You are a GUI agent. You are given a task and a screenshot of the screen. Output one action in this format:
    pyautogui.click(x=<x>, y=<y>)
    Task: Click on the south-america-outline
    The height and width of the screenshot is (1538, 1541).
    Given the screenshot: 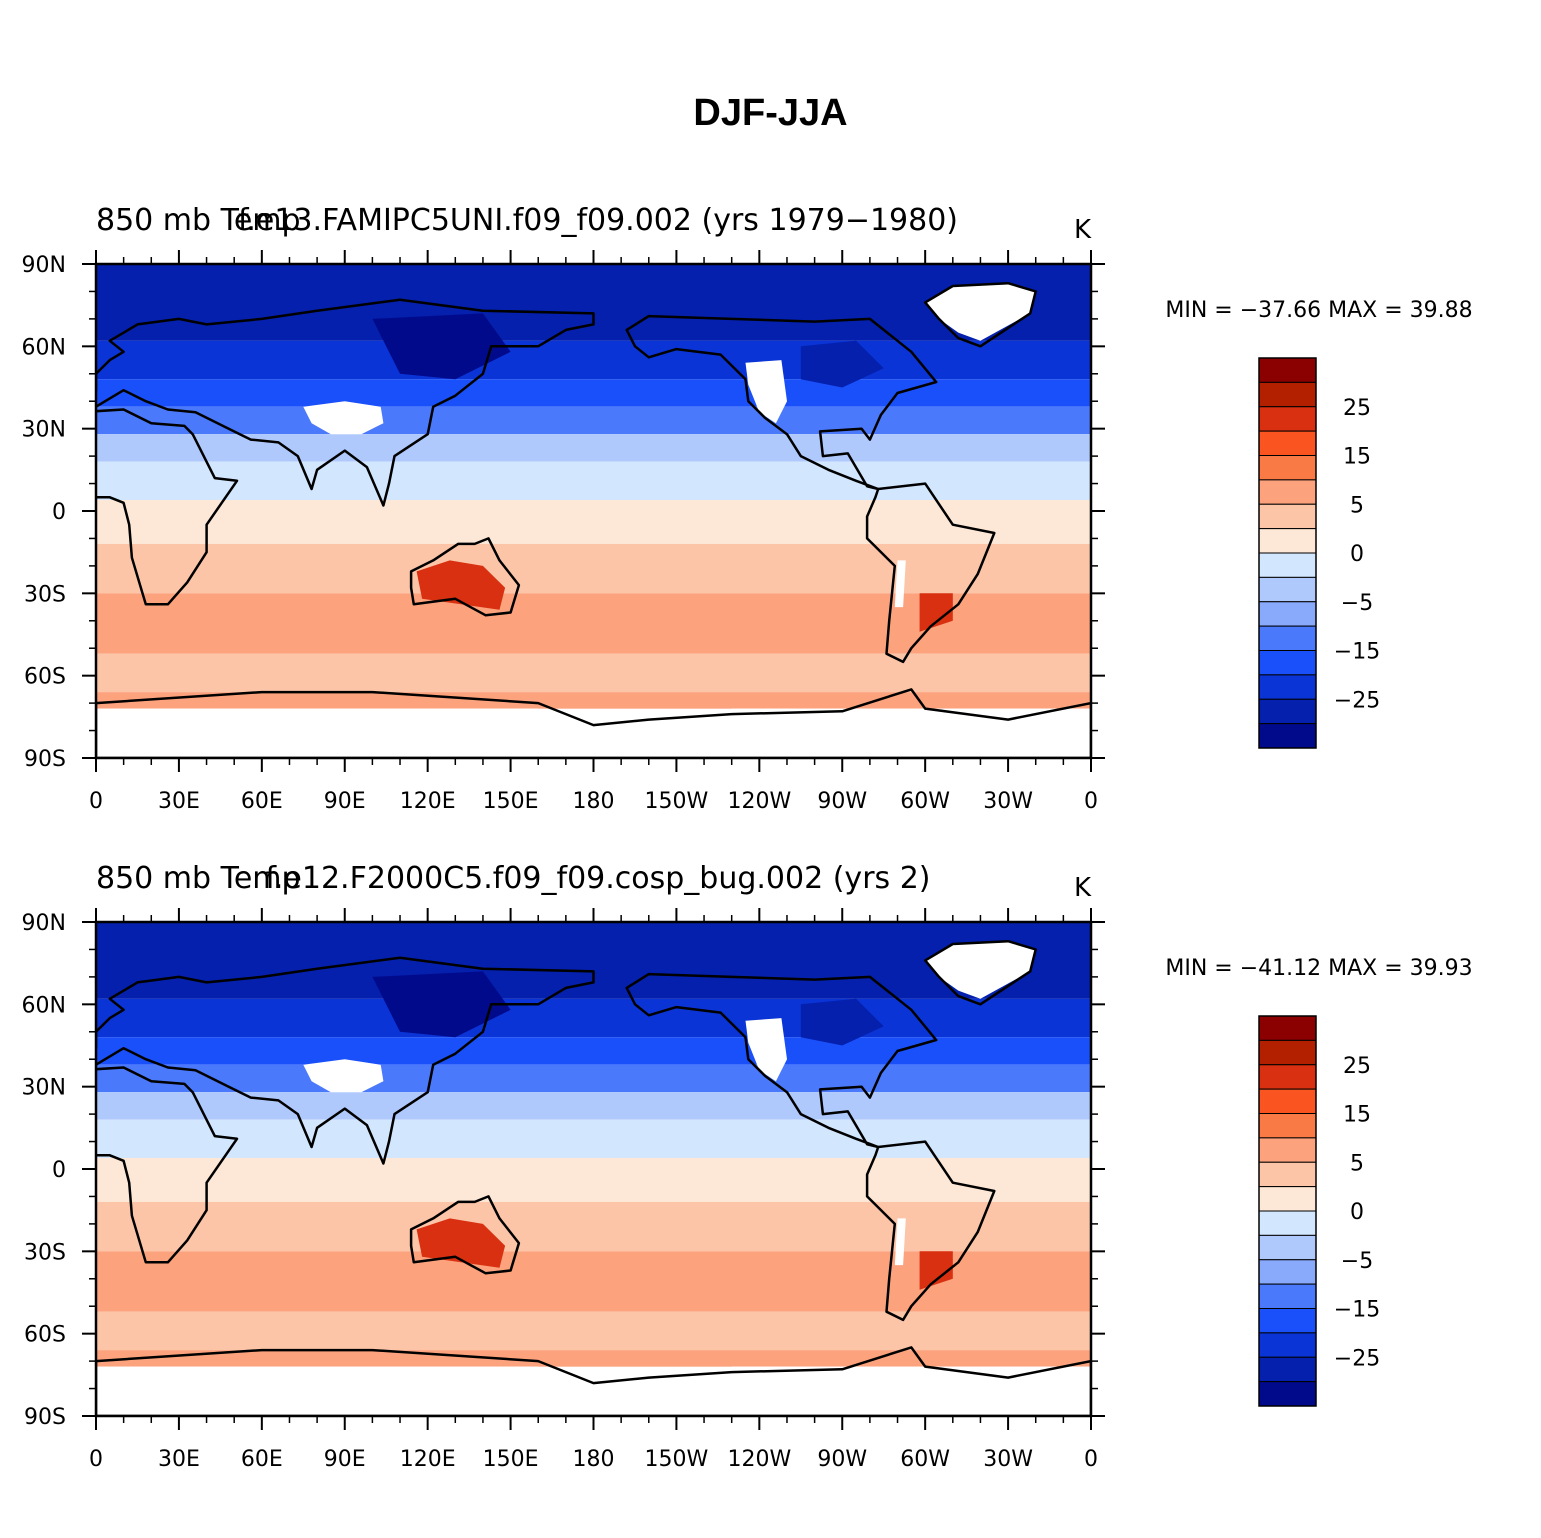 What is the action you would take?
    pyautogui.click(x=930, y=573)
    